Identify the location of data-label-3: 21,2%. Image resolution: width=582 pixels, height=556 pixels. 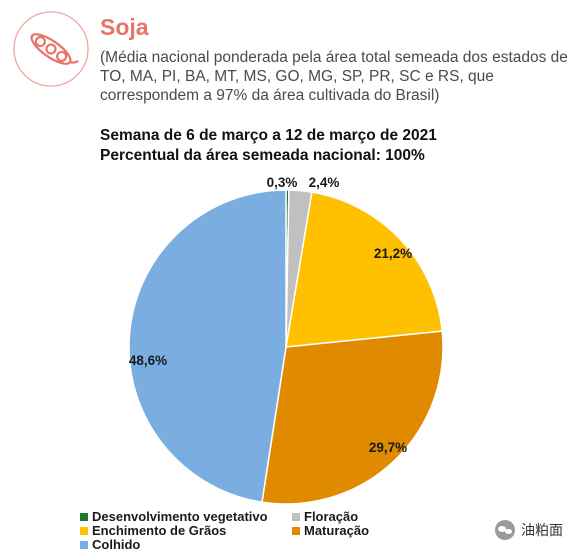
(393, 253).